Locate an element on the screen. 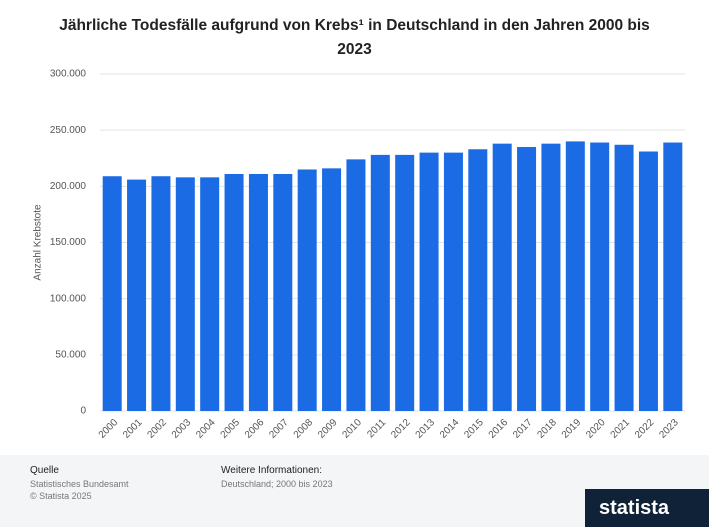 The height and width of the screenshot is (527, 709). x-tick-label: 2014 is located at coordinates (450, 429).